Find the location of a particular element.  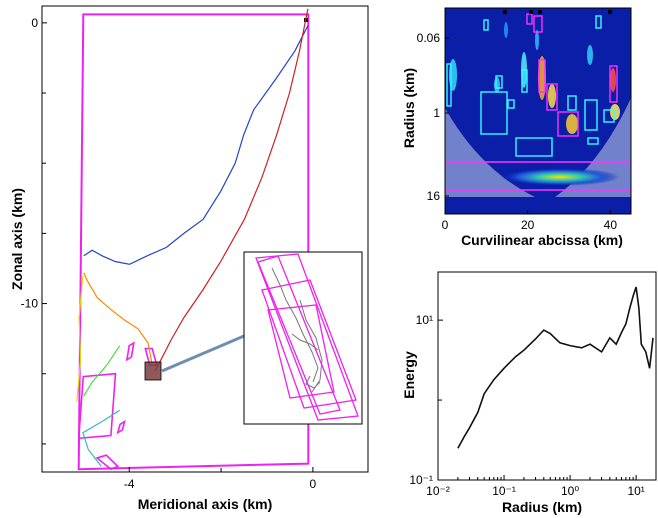

inset-content is located at coordinates (307, 337).